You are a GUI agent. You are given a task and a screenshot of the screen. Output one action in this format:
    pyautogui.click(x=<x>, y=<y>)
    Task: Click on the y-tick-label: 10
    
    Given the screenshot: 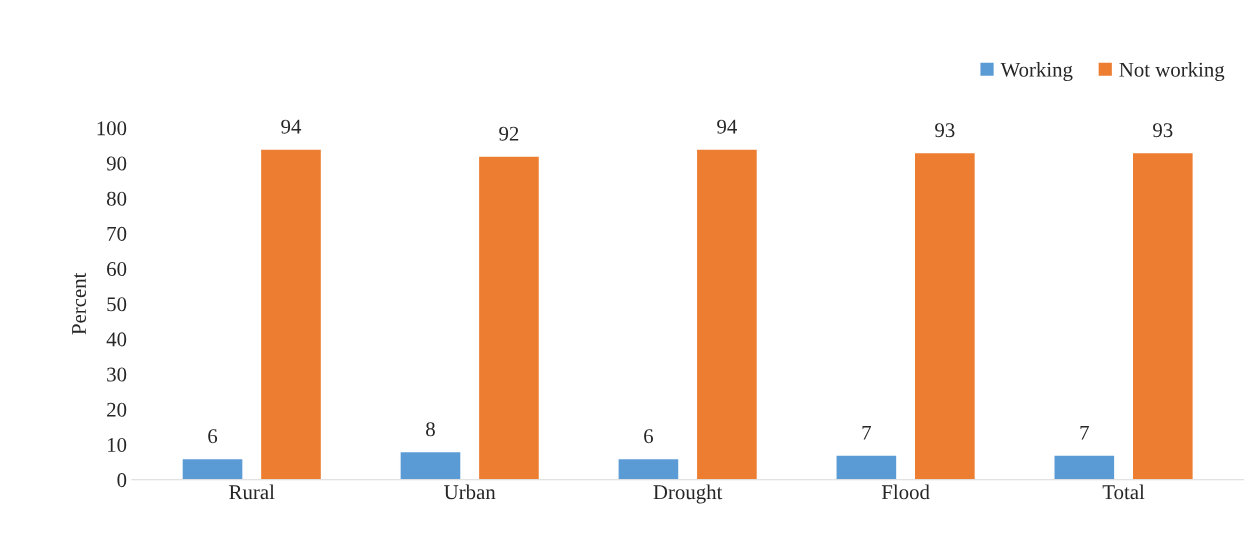 What is the action you would take?
    pyautogui.click(x=117, y=444)
    